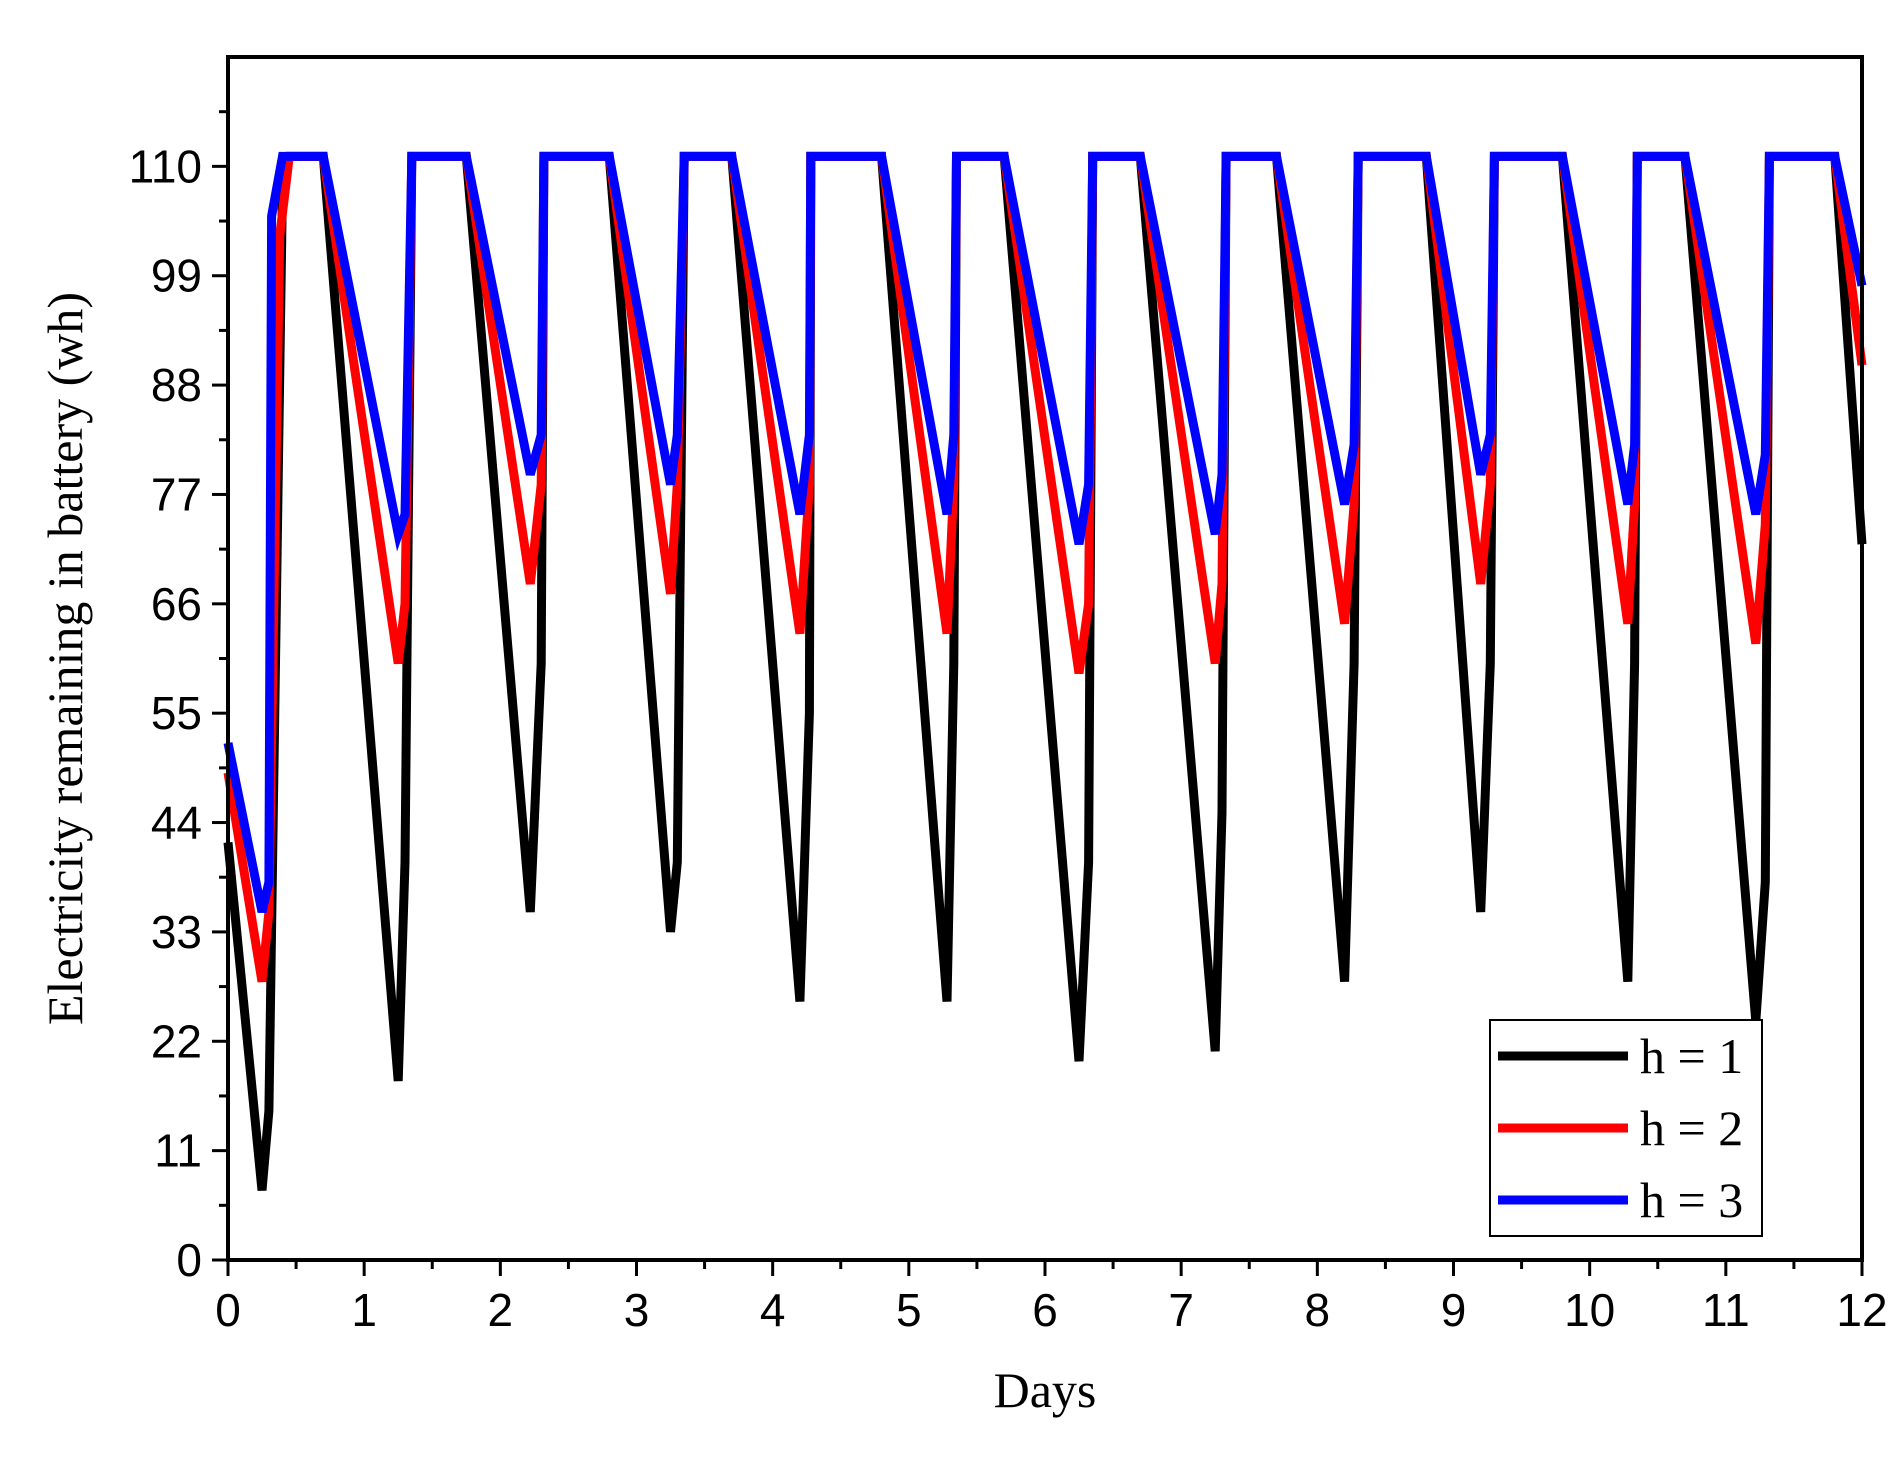  I want to click on x-tick-label: 4, so click(773, 1310).